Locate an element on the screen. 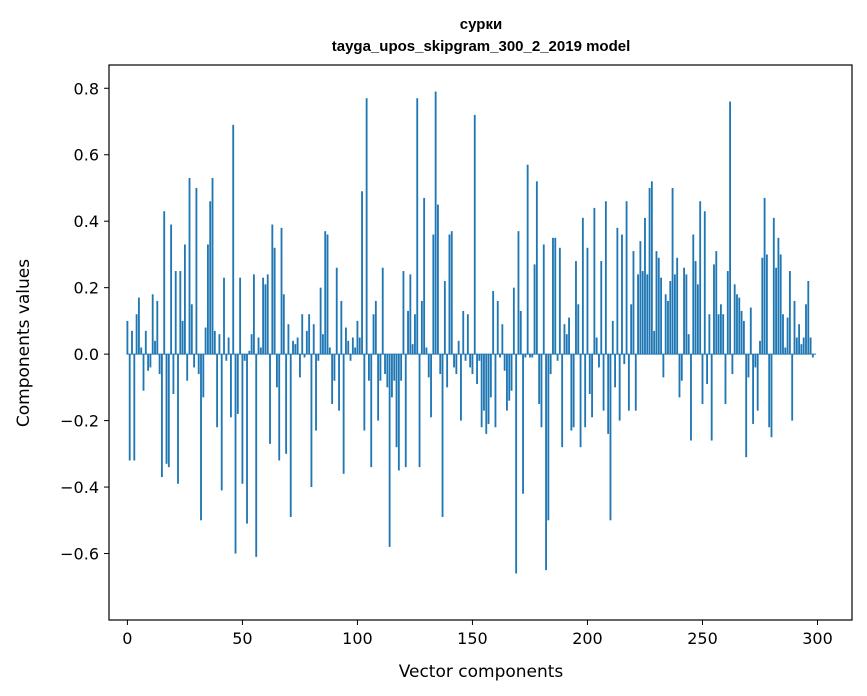  y-tick-label: −0.6 is located at coordinates (79, 554).